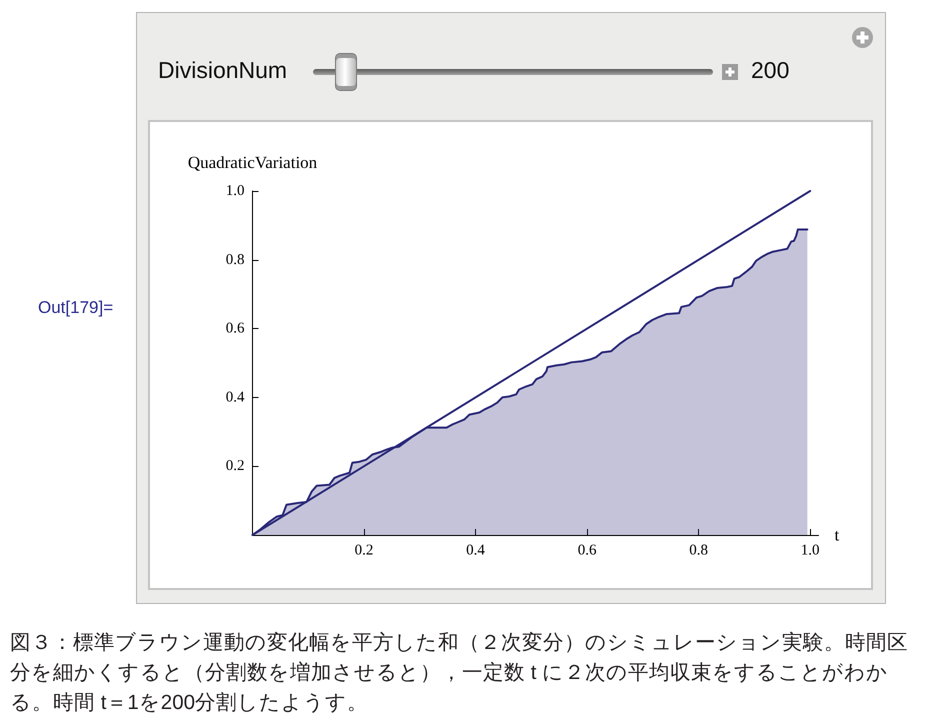 This screenshot has height=726, width=932. Describe the element at coordinates (837, 535) in the screenshot. I see `x-axis-title: t` at that location.